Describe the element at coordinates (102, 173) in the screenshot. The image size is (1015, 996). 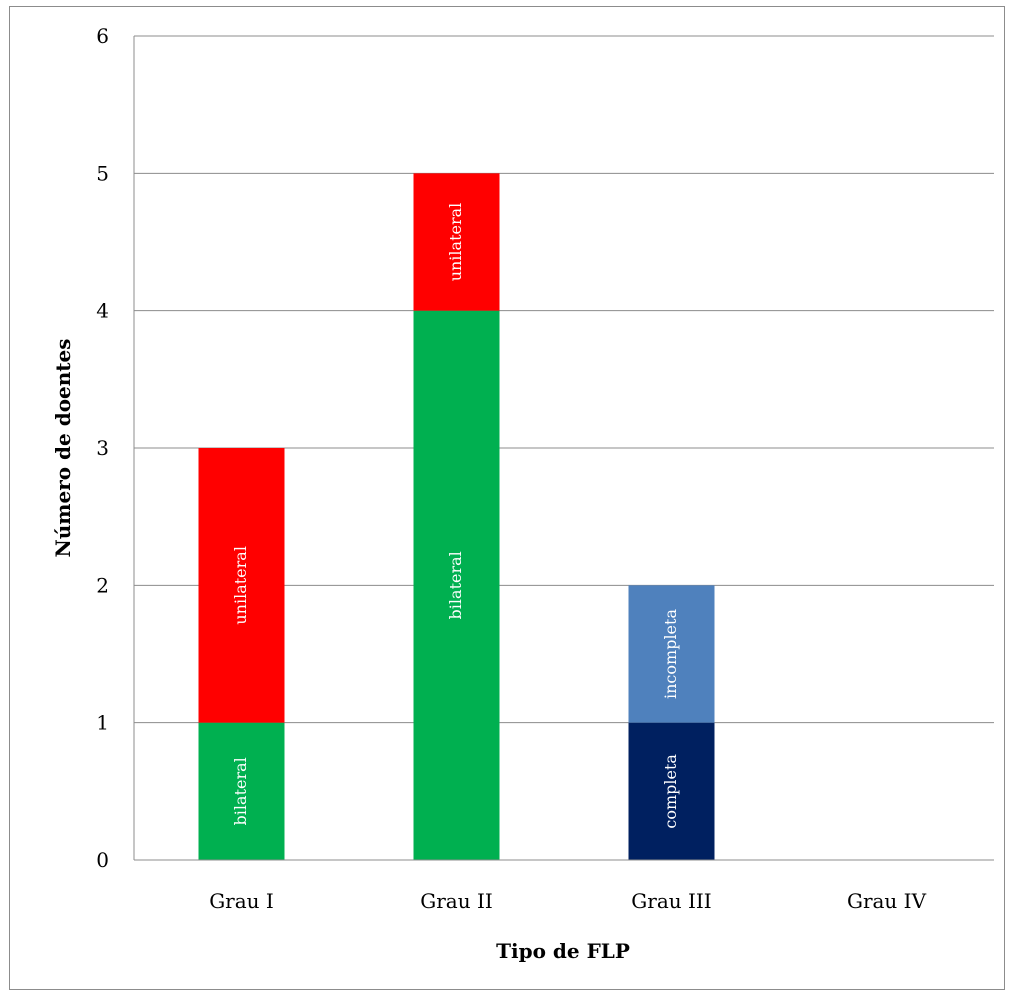
I see `y-tick-label: 5` at that location.